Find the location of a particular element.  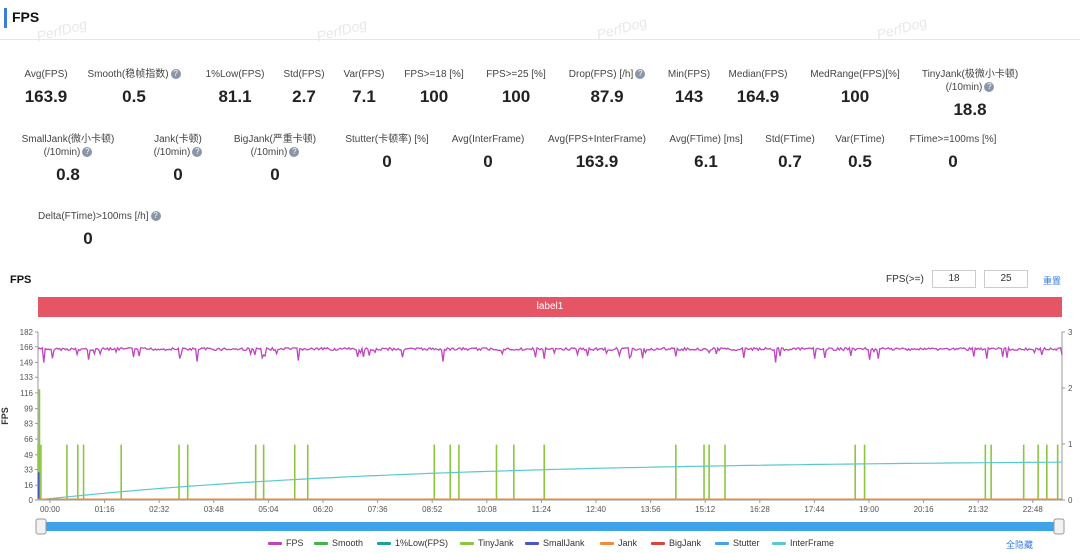

hide-all-button: 全隐藏 is located at coordinates (1020, 545).